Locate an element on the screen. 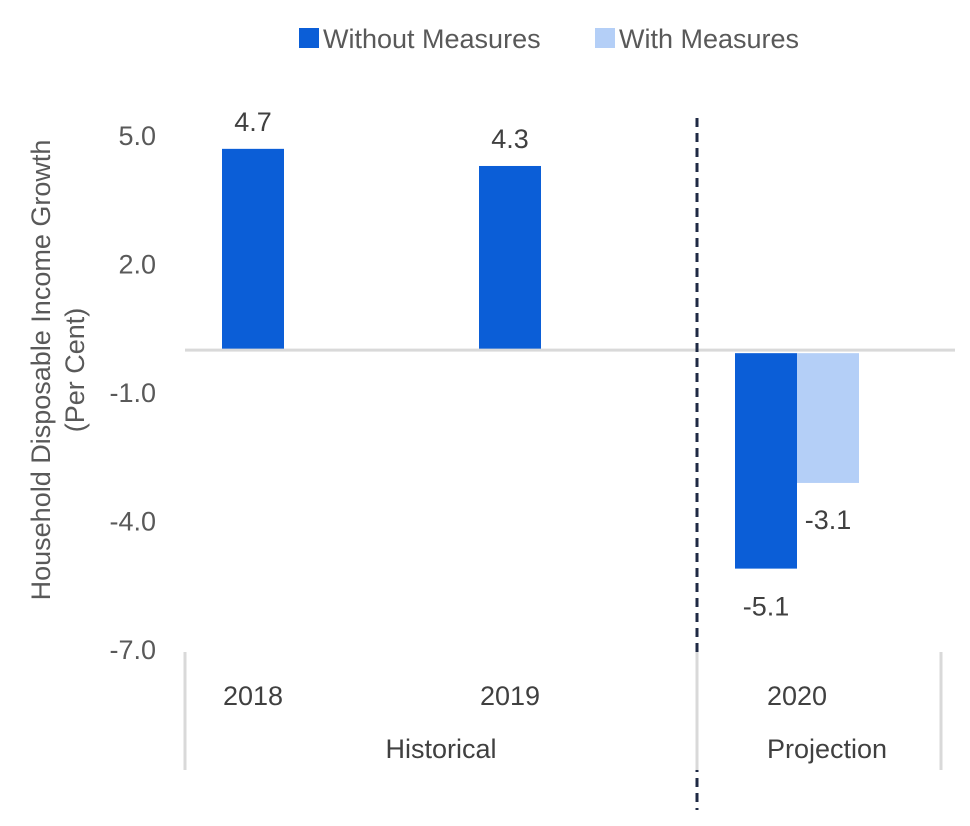  x-tick-label: 2020 is located at coordinates (797, 696).